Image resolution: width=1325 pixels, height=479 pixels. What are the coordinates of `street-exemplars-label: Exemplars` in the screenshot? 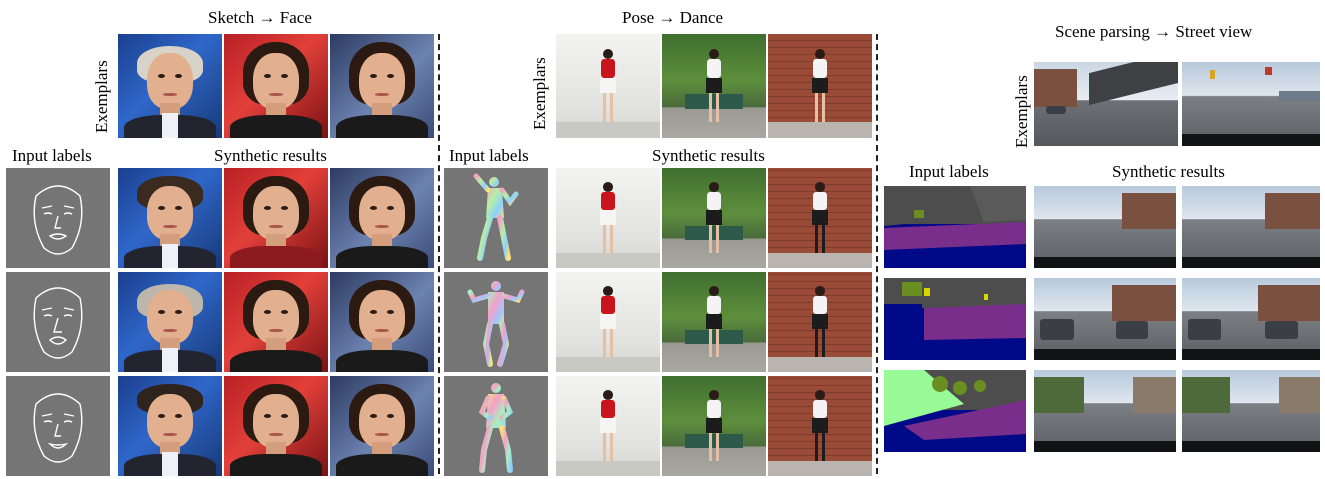 It's located at (1021, 111).